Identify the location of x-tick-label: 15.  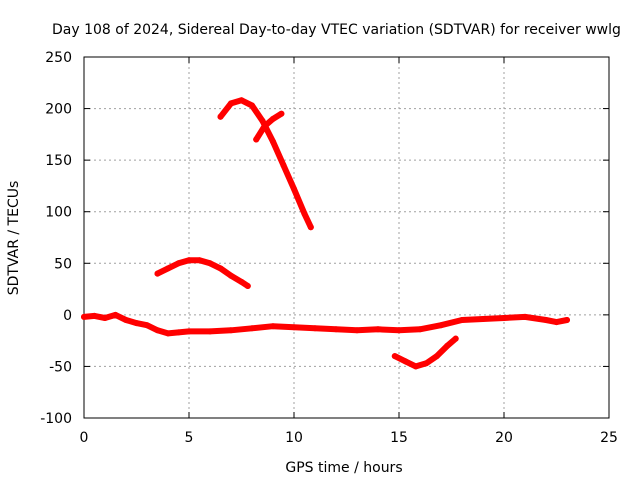
(399, 438).